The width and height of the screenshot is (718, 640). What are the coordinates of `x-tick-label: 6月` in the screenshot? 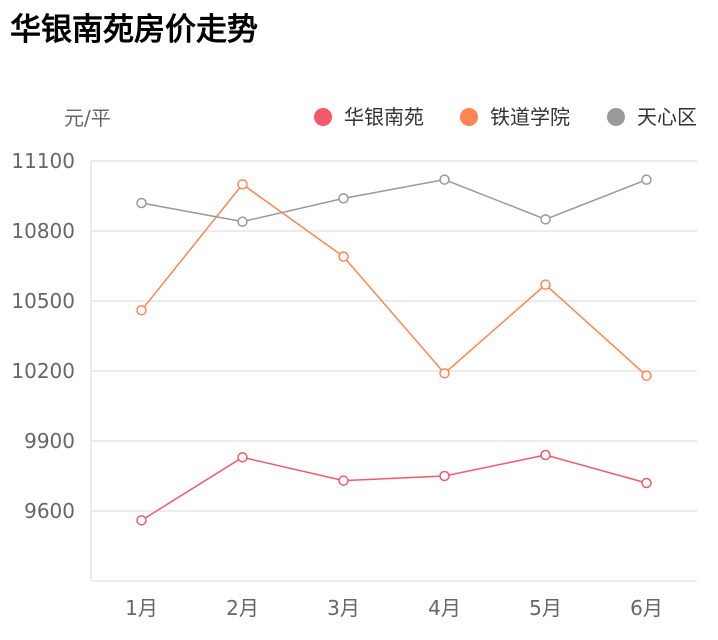 It's located at (646, 608).